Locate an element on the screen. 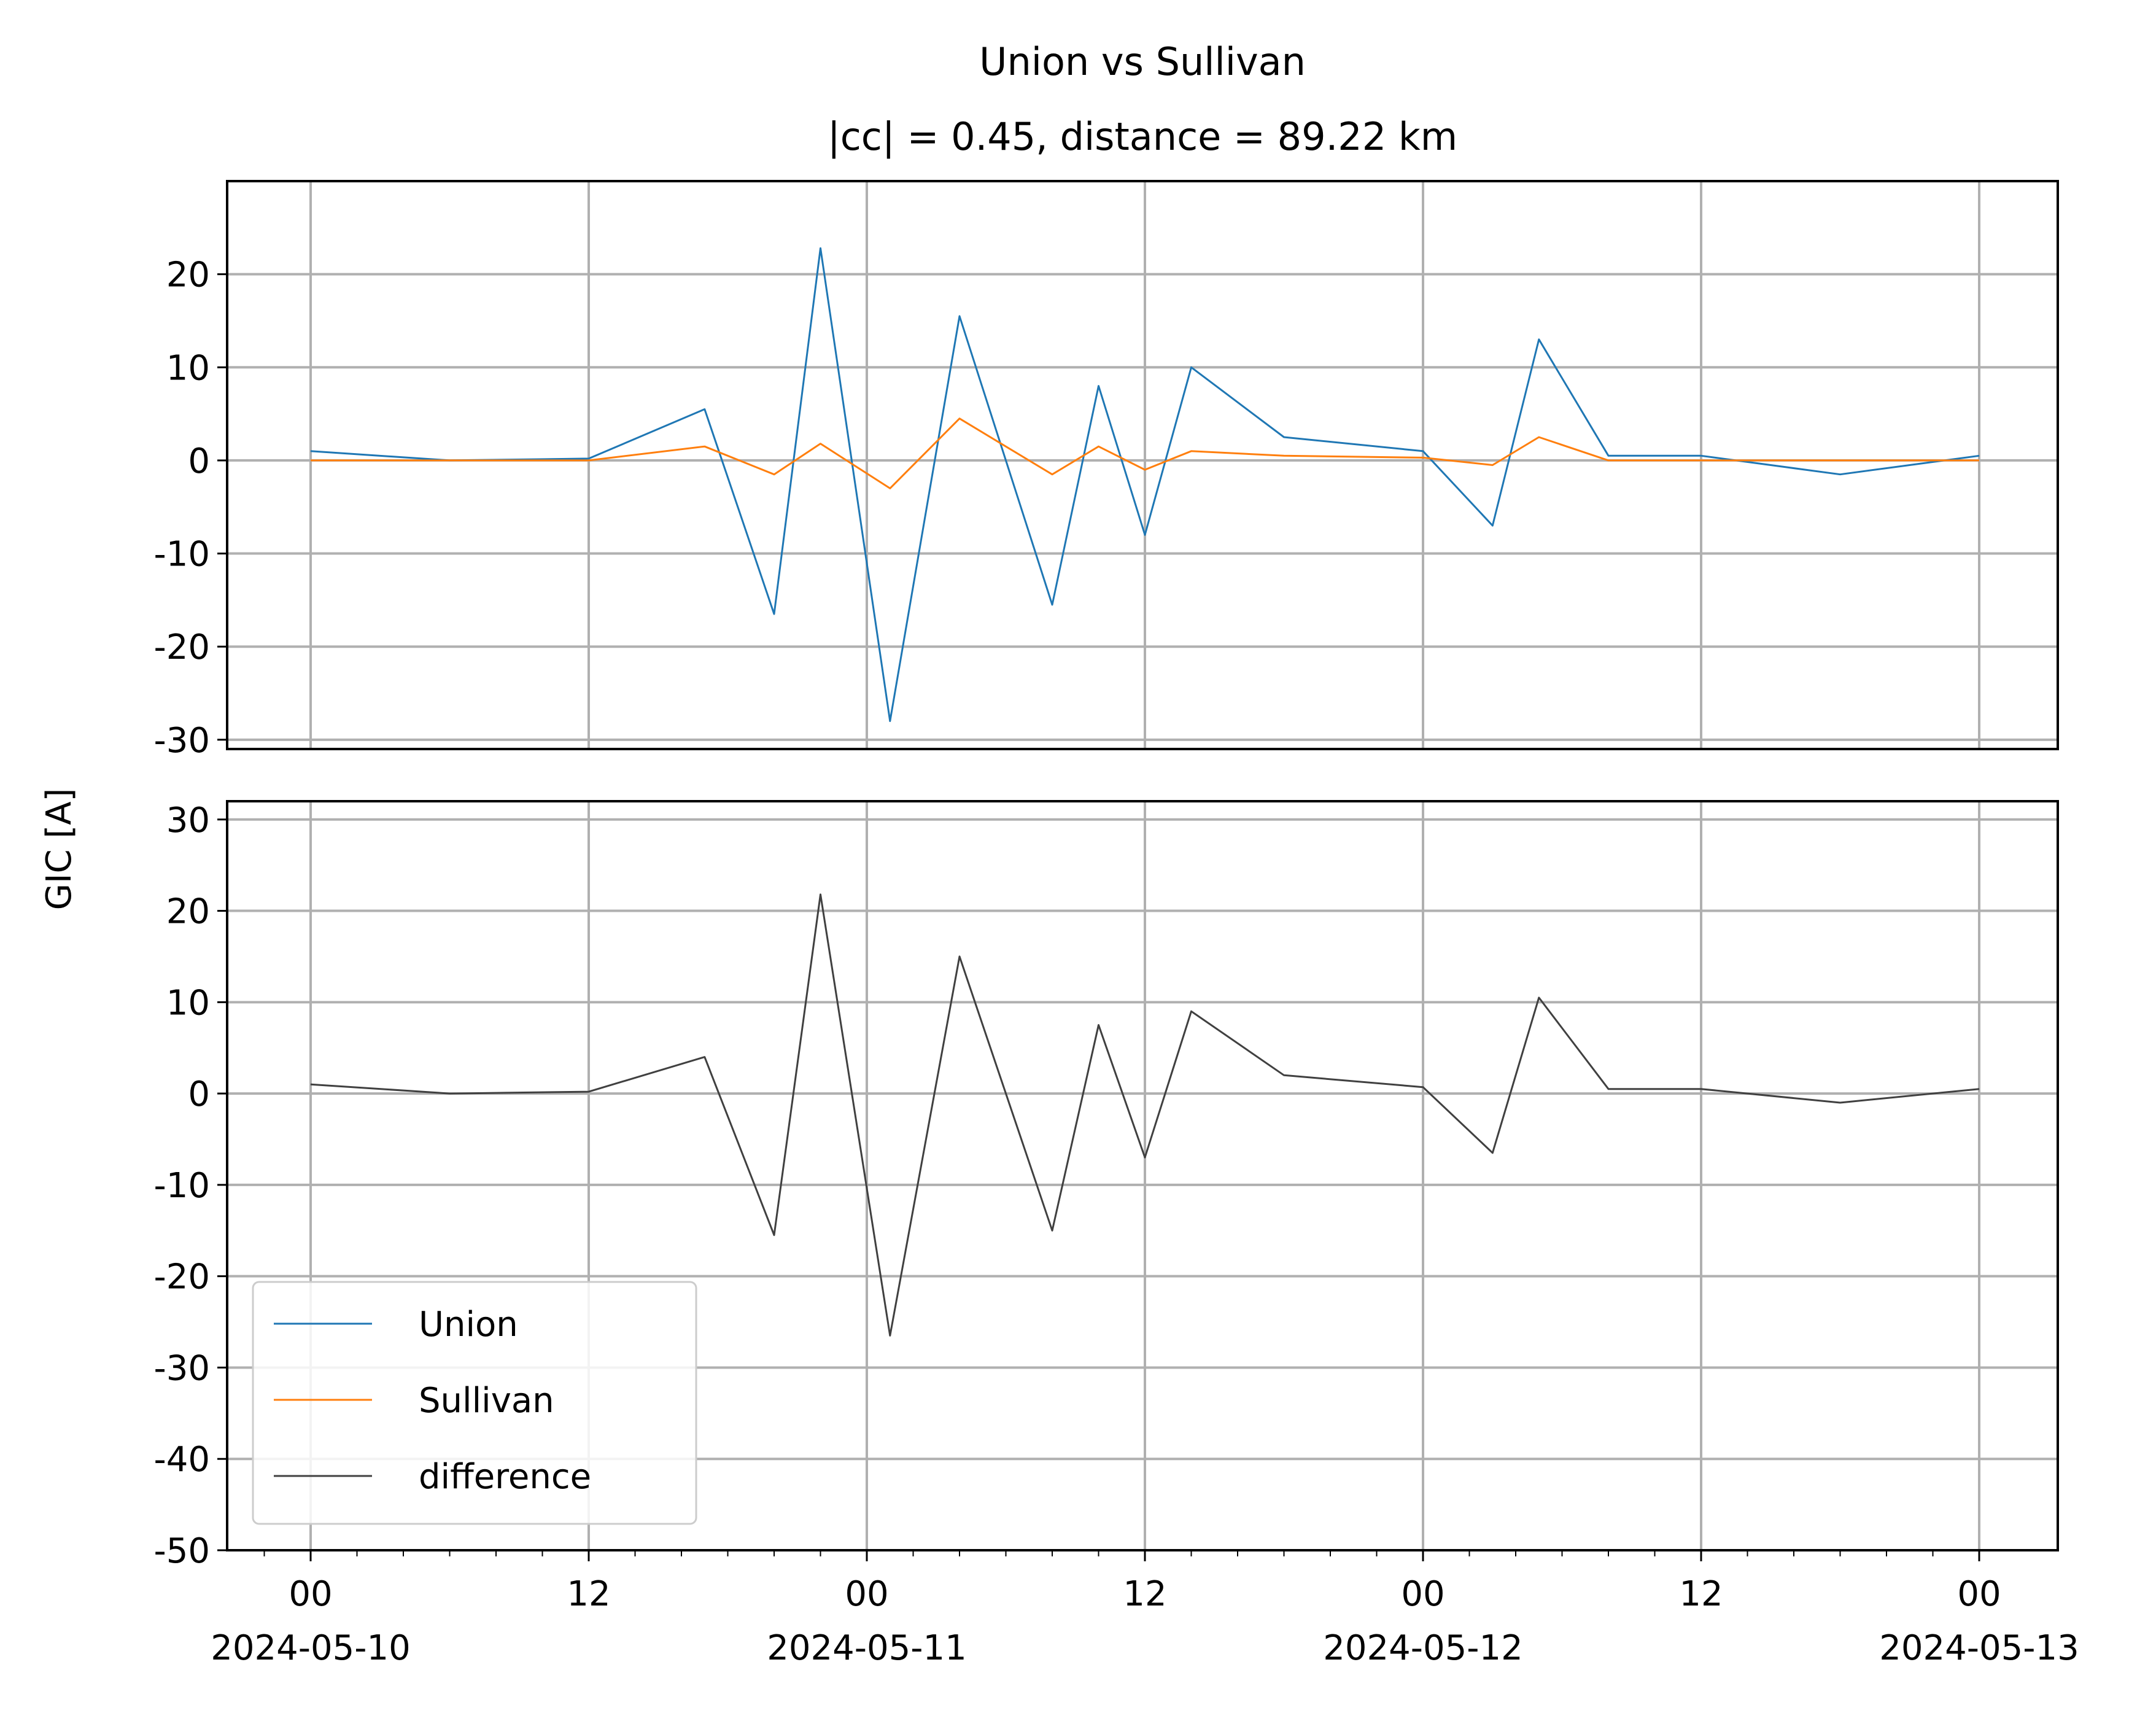  chart-subtitle: |cc| = 0.45, distance = 89.22 km is located at coordinates (1142, 137).